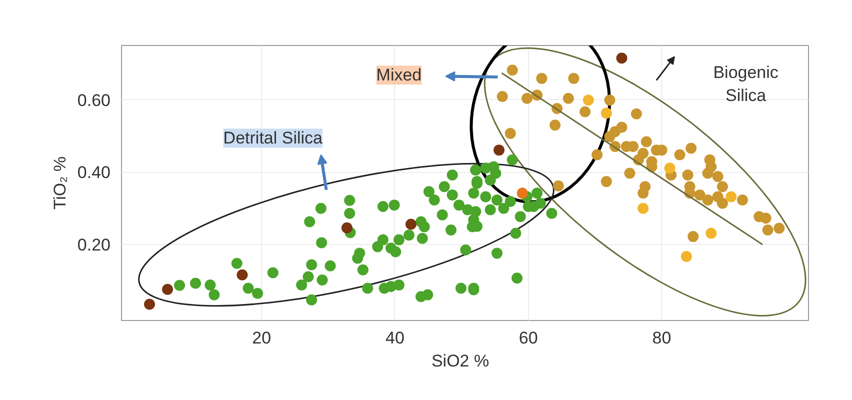  I want to click on y-axis-title: TiO₂ %, so click(60, 183).